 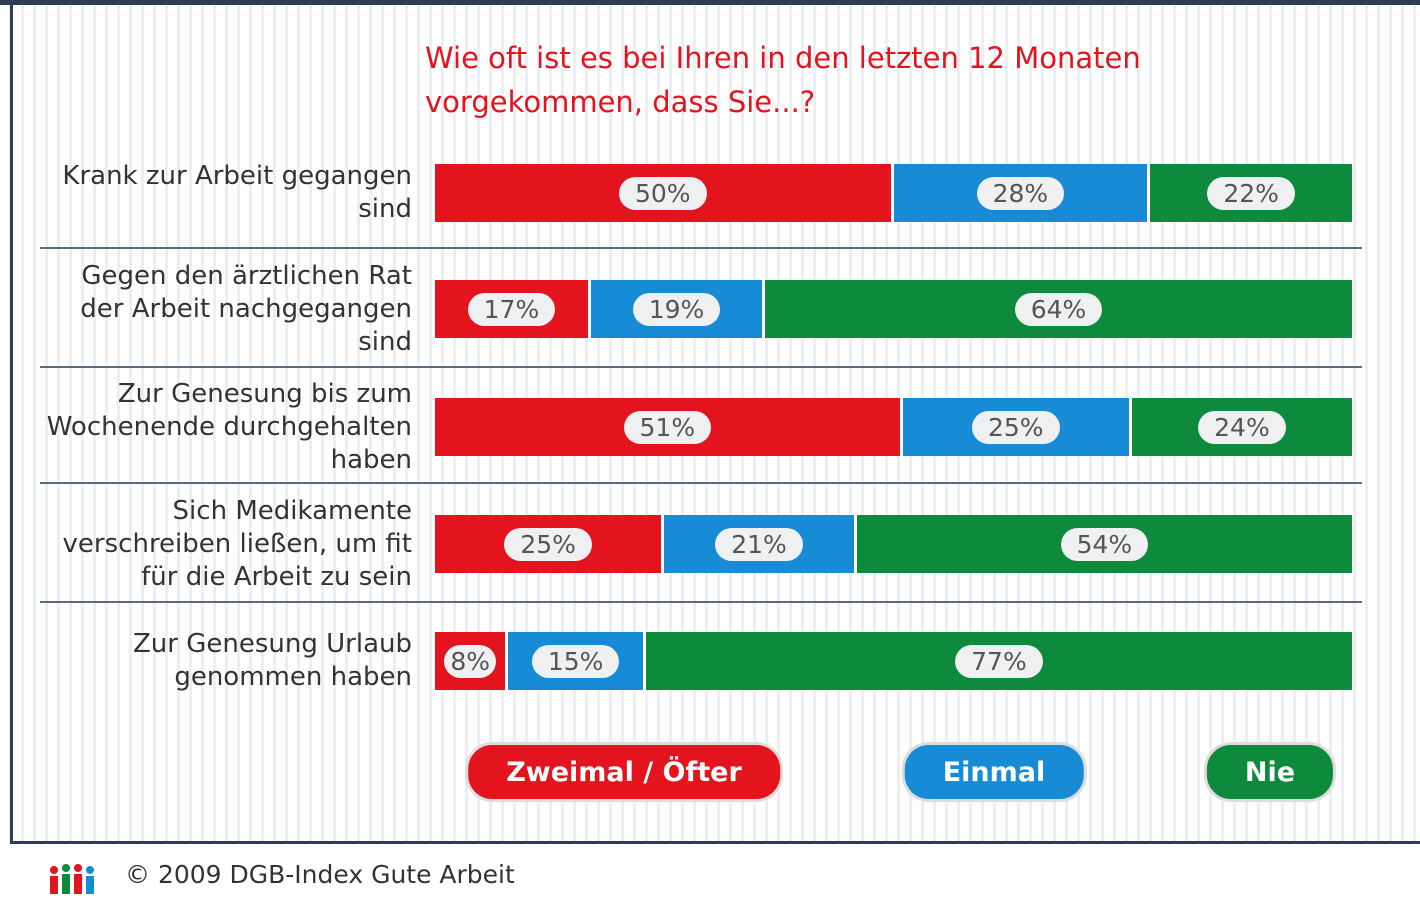 I want to click on bar-segment: 64%, so click(x=1058, y=309).